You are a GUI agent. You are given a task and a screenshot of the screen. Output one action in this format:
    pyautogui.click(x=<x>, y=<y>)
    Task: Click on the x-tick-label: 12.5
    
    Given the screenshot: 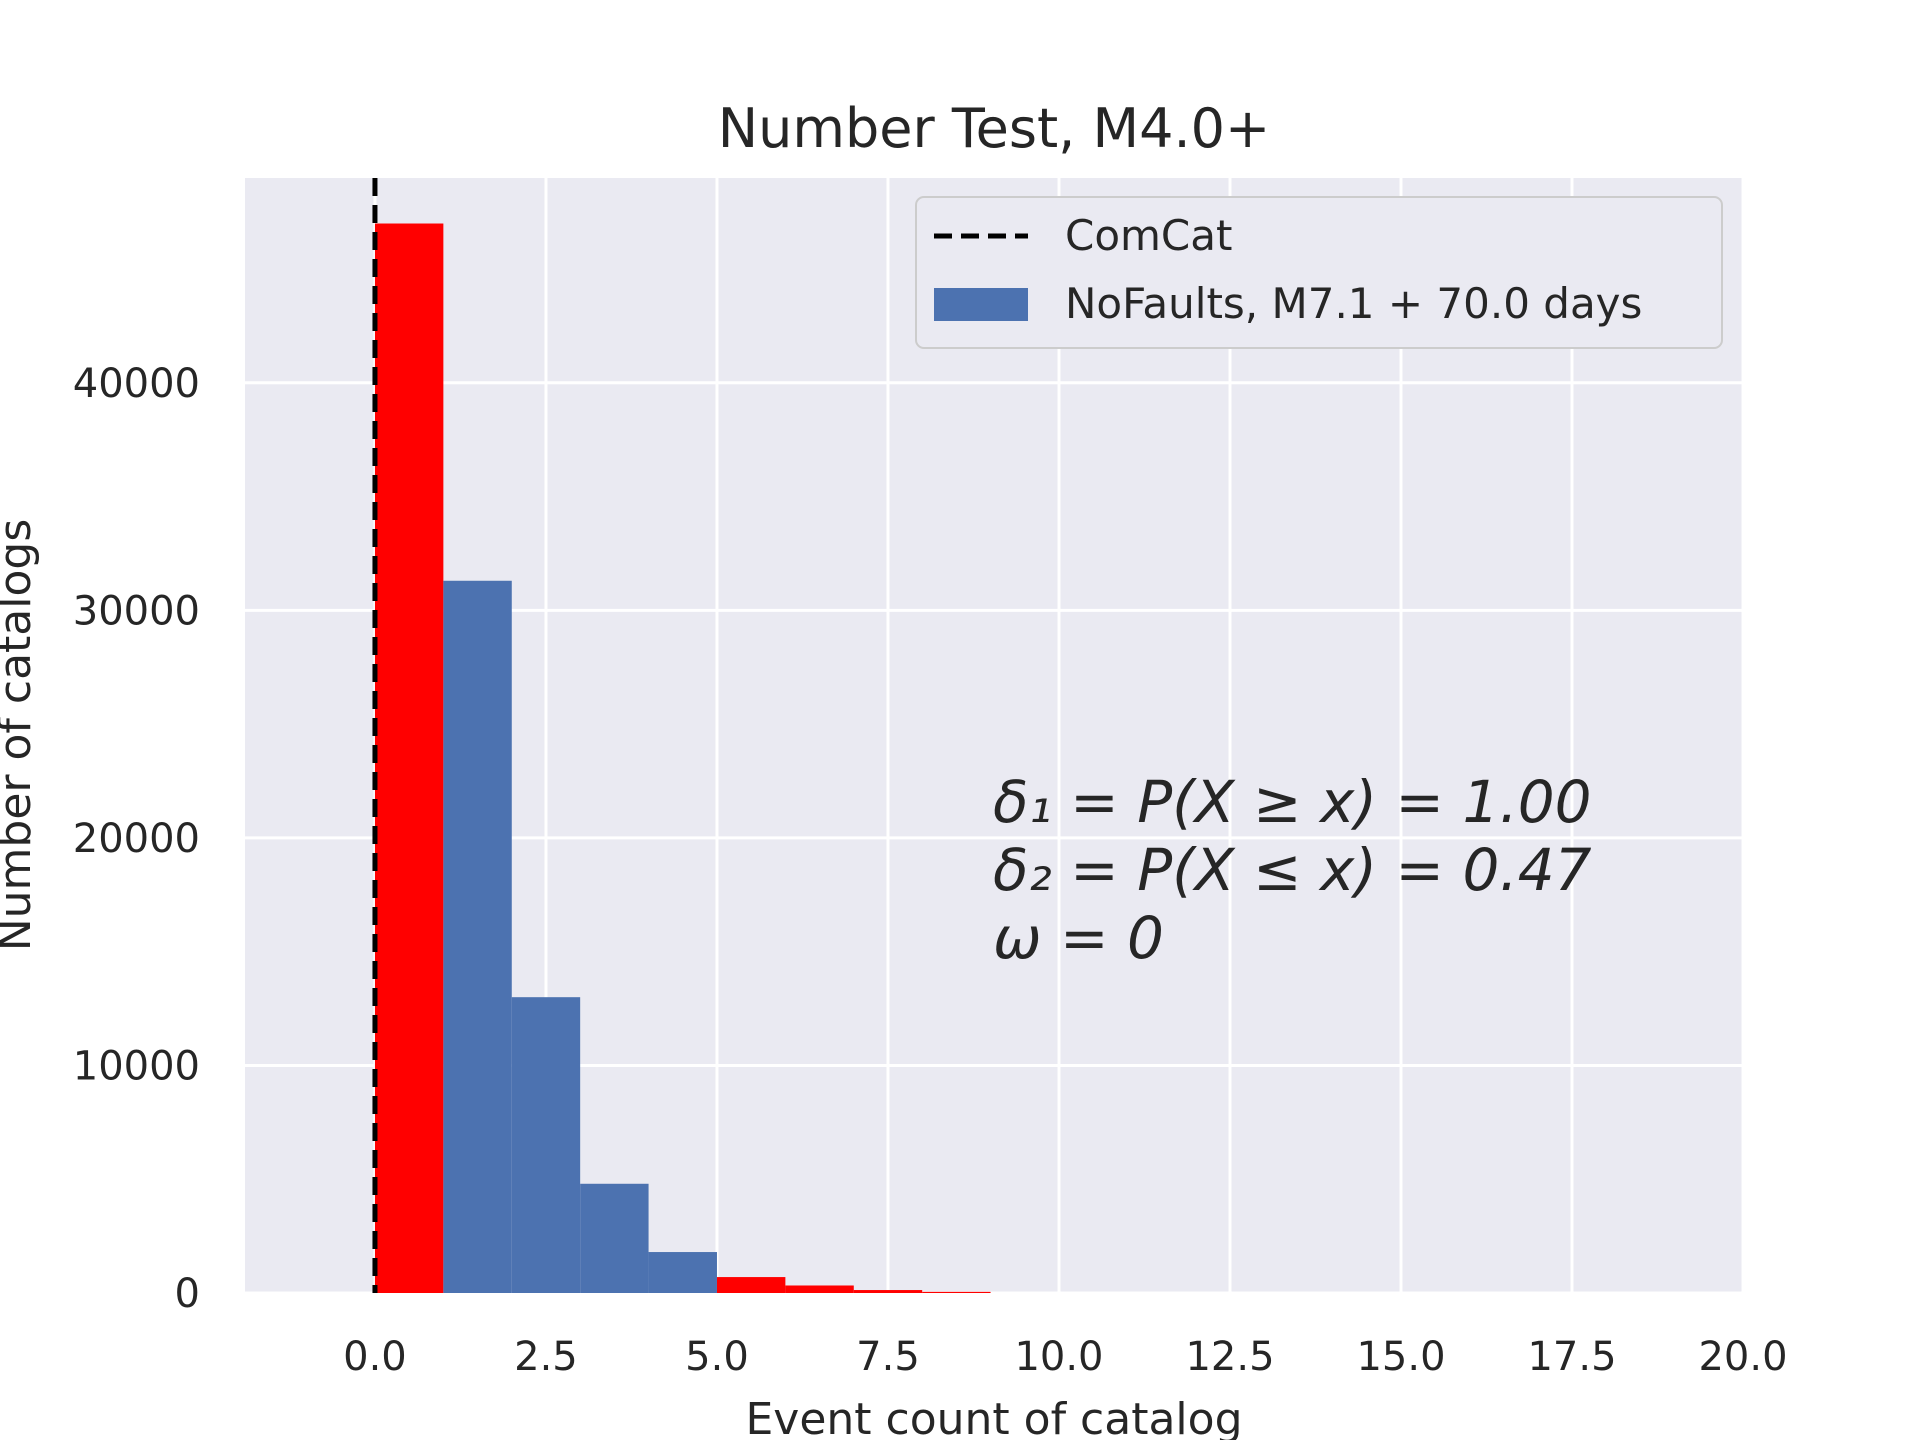 What is the action you would take?
    pyautogui.click(x=1229, y=1357)
    